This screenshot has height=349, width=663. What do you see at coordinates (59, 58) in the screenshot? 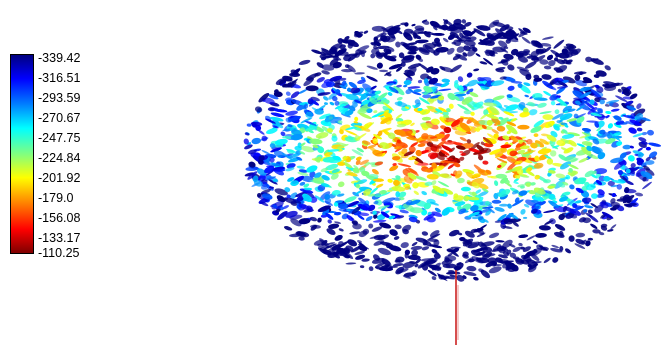
I see `legend-tick-0: -339.42` at bounding box center [59, 58].